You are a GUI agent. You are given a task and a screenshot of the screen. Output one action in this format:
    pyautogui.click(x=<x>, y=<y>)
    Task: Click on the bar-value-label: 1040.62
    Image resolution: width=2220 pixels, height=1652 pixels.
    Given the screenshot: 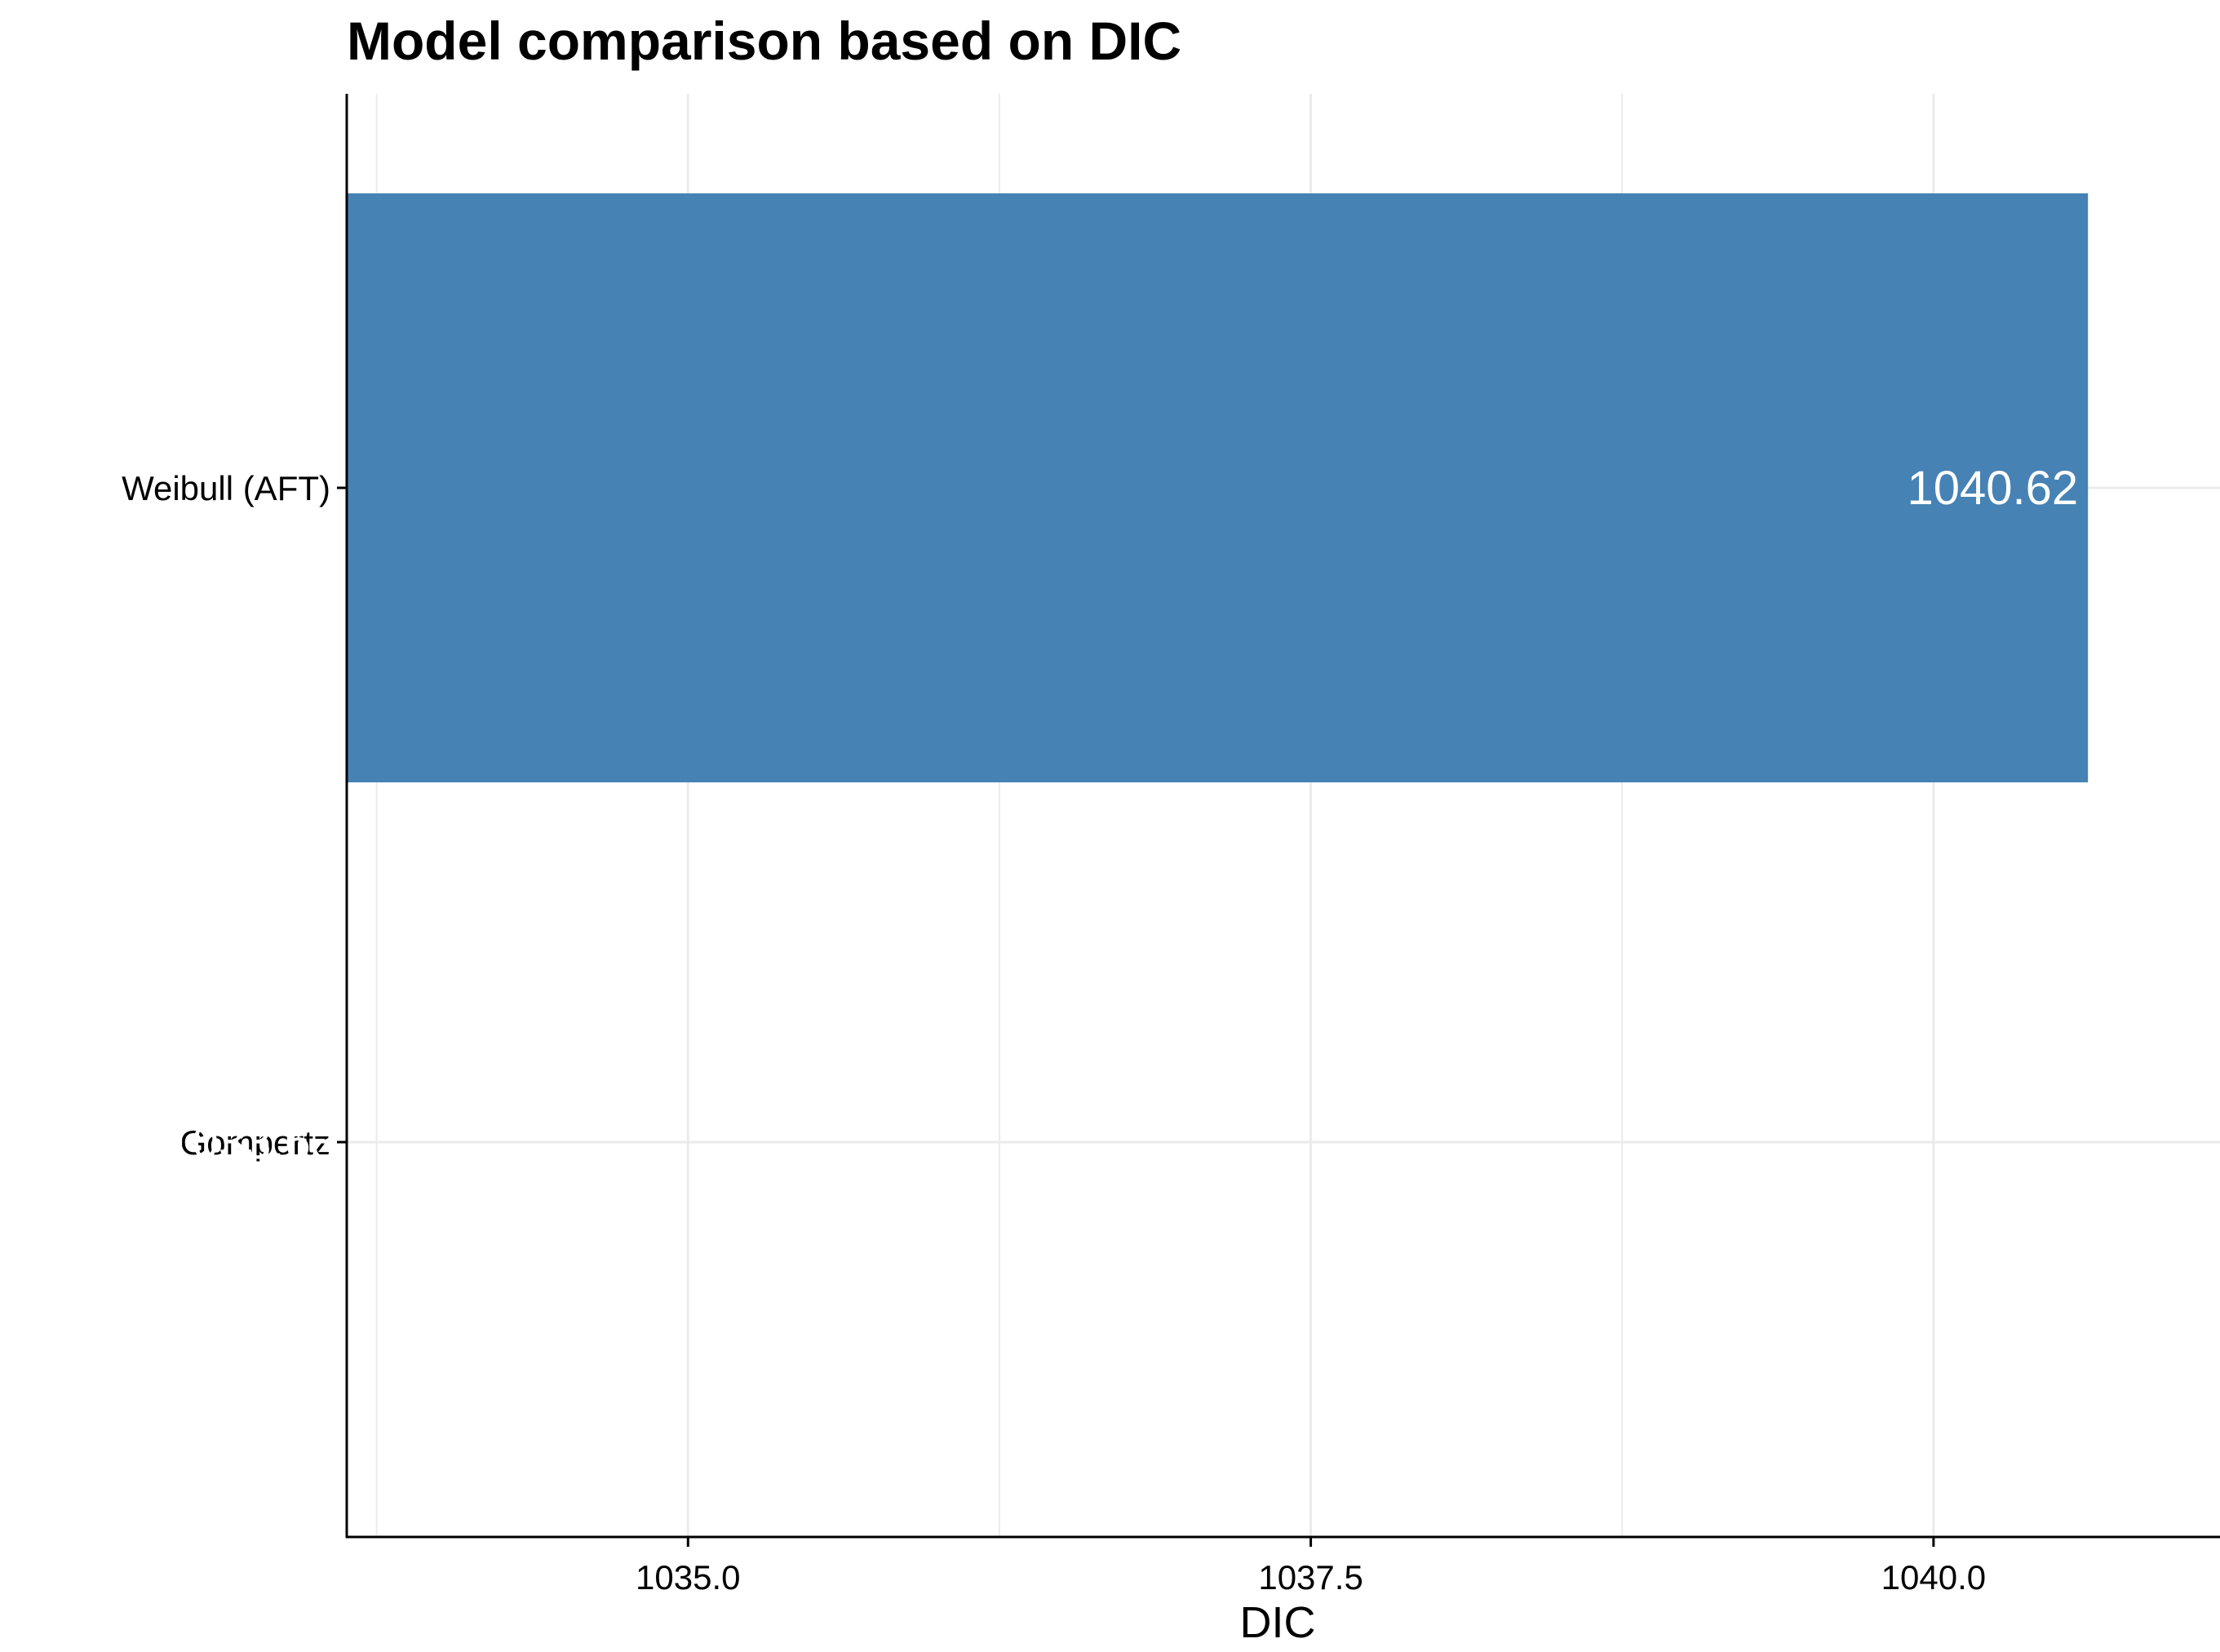 What is the action you would take?
    pyautogui.click(x=1993, y=488)
    